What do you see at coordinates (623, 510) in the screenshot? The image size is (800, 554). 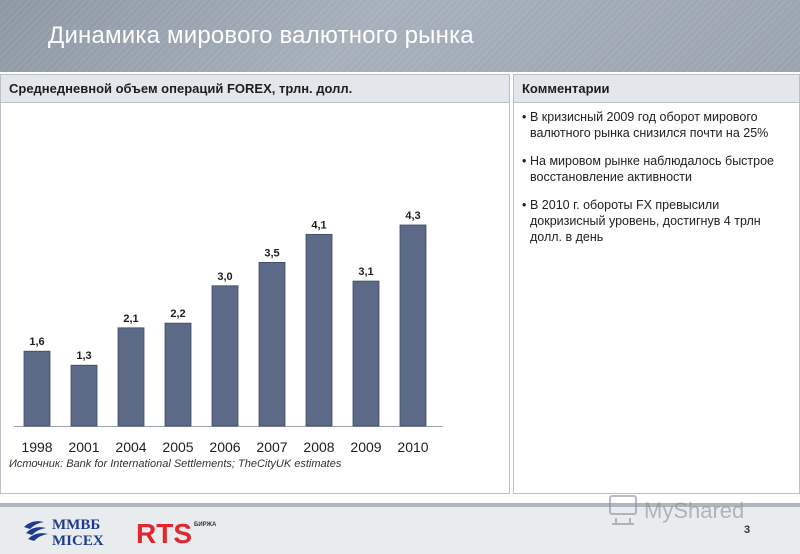 I see `watermark-icon` at bounding box center [623, 510].